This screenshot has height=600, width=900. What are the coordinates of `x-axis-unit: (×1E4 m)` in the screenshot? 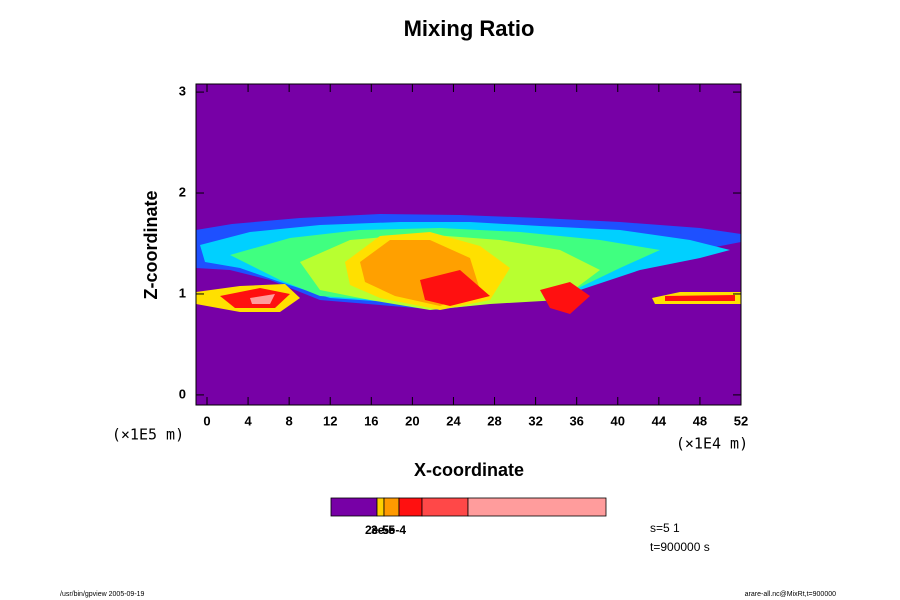 It's located at (712, 444).